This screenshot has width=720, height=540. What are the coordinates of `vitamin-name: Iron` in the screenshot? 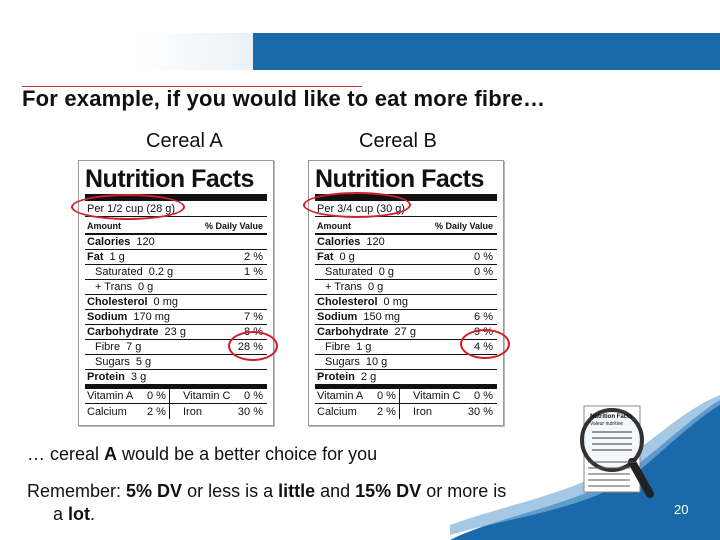 It's located at (422, 412).